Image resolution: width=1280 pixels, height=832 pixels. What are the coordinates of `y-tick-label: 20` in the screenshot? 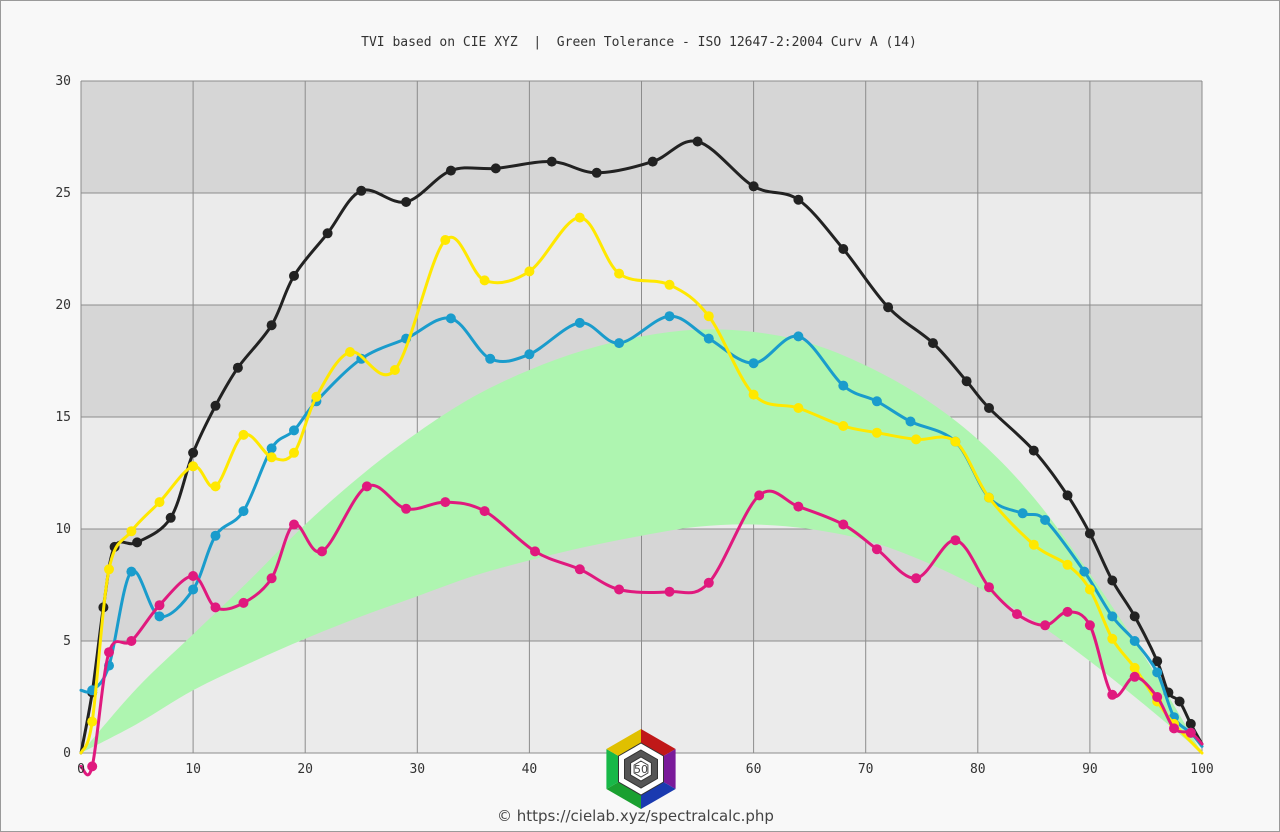 It's located at (63, 305).